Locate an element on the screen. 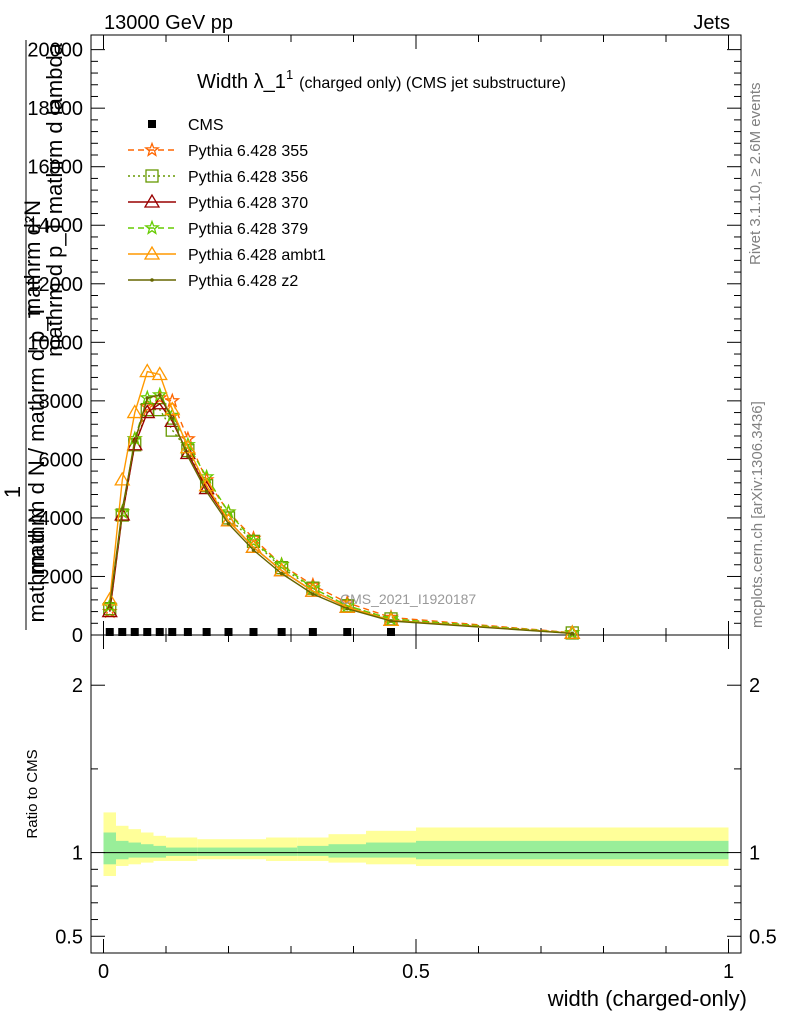  ylabel-left-text: mathrm d N / mathrm d p_T is located at coordinates (36, 440).